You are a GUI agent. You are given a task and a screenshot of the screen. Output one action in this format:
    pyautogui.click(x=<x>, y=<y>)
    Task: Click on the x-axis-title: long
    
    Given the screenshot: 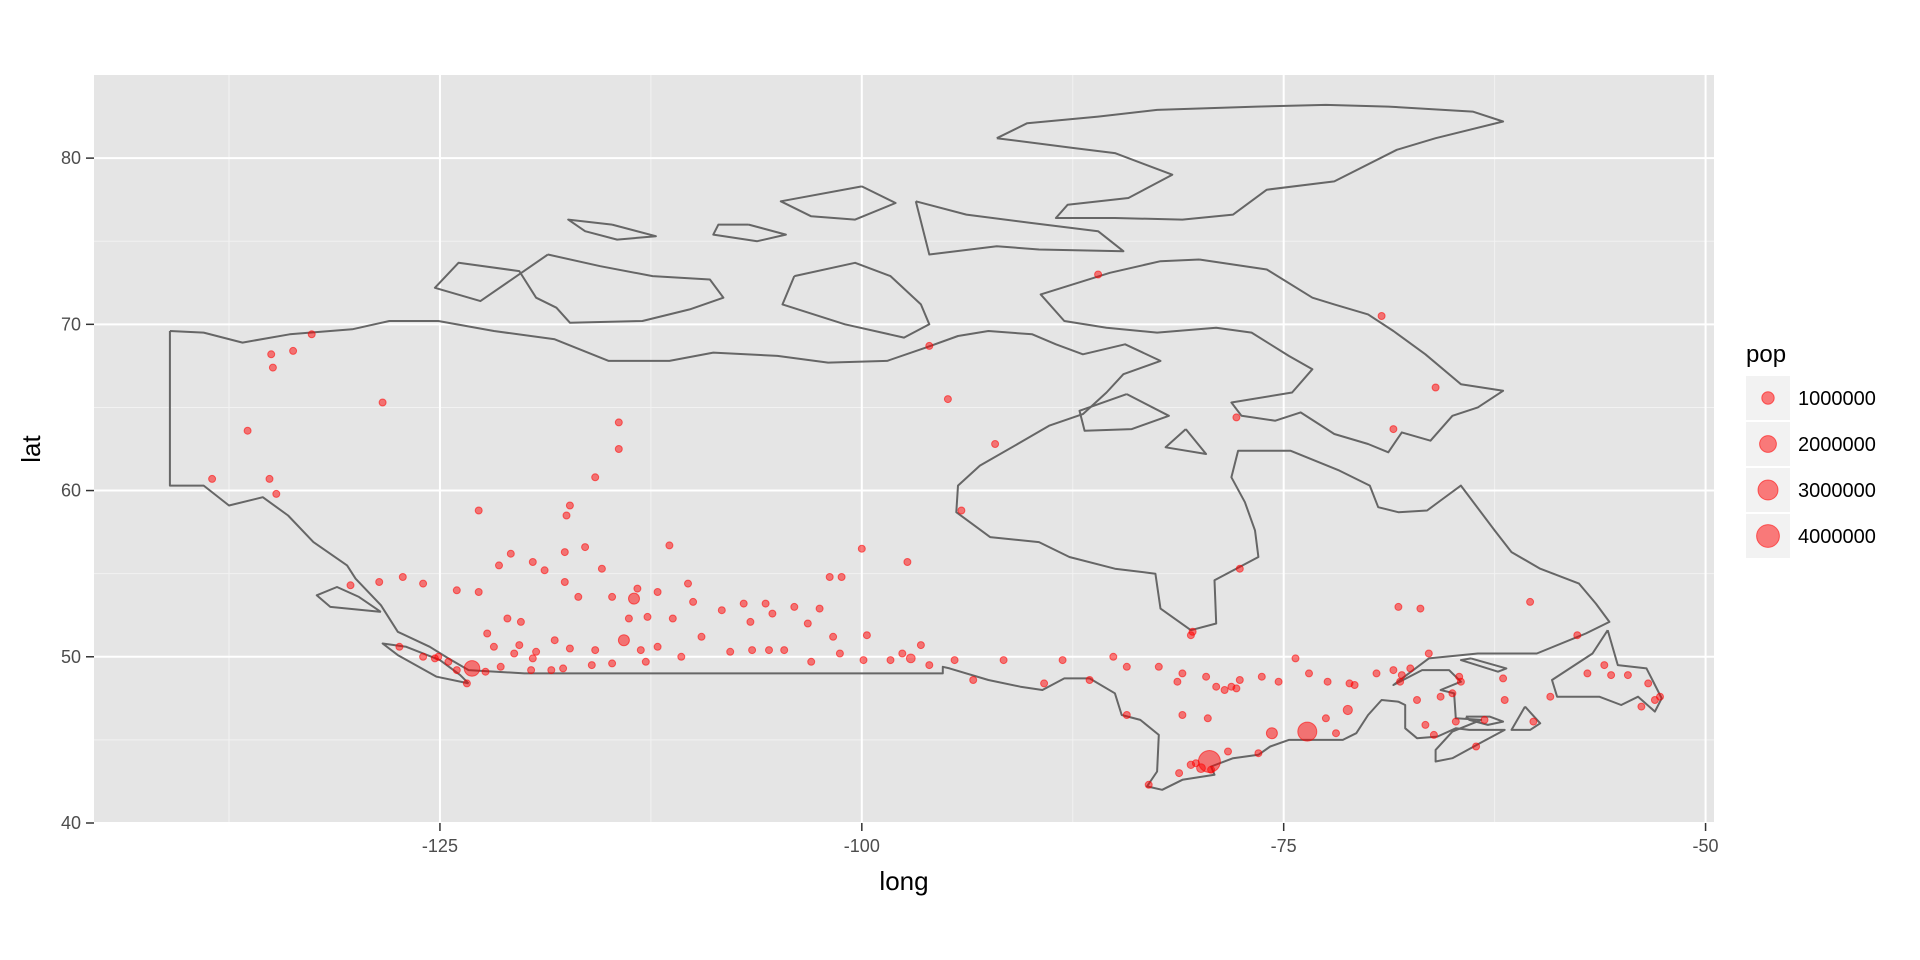 What is the action you would take?
    pyautogui.click(x=903, y=881)
    